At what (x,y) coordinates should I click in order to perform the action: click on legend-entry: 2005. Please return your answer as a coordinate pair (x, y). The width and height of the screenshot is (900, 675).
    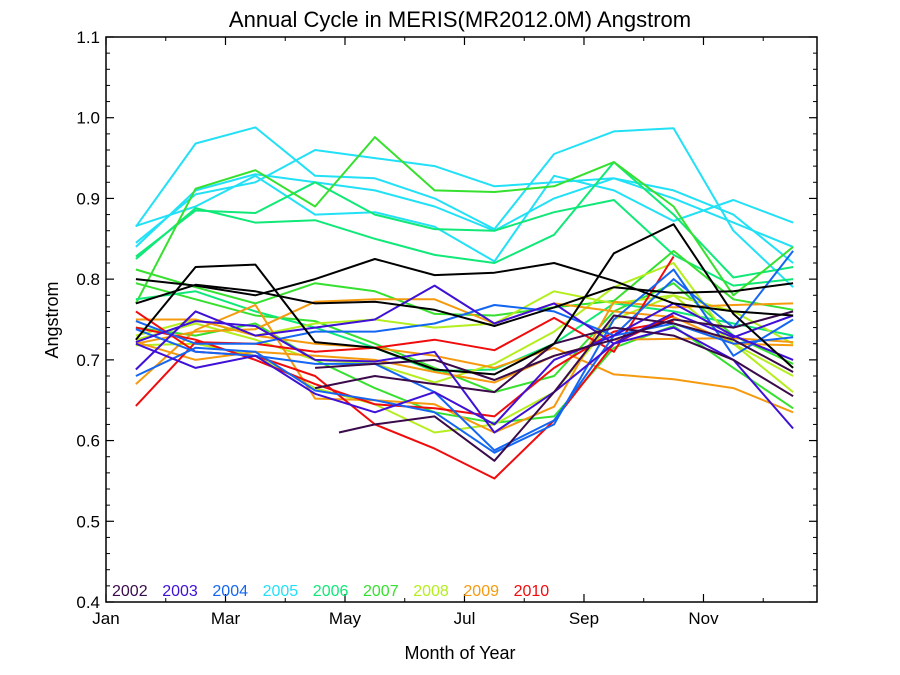
    Looking at the image, I should click on (281, 591).